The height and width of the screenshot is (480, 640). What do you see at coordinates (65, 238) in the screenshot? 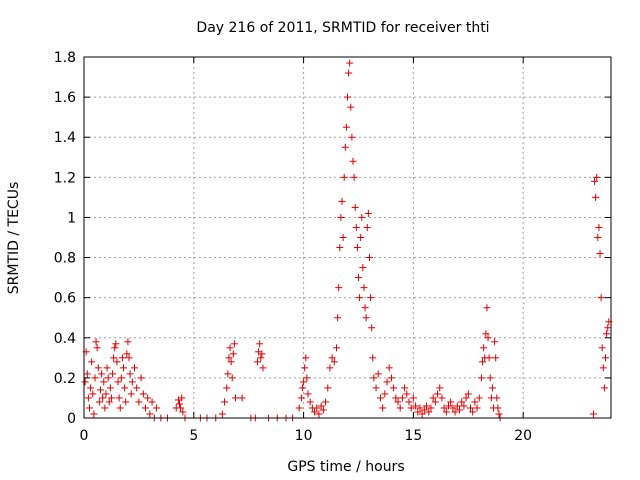
I see `y-tick-labels: 0 0.2 0.4 0.6 0.8 1 1.2 1.4 1.6 1.8` at bounding box center [65, 238].